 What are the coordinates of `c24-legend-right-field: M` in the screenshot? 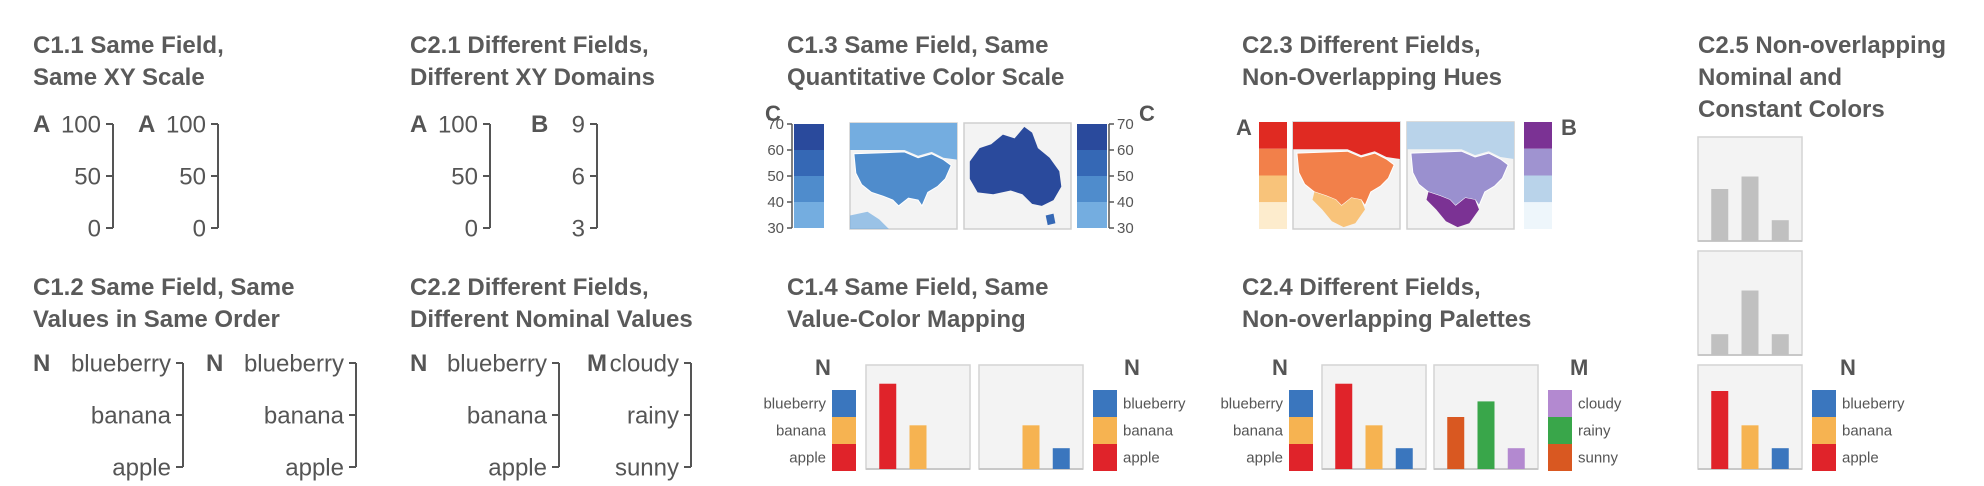 It's located at (1579, 367).